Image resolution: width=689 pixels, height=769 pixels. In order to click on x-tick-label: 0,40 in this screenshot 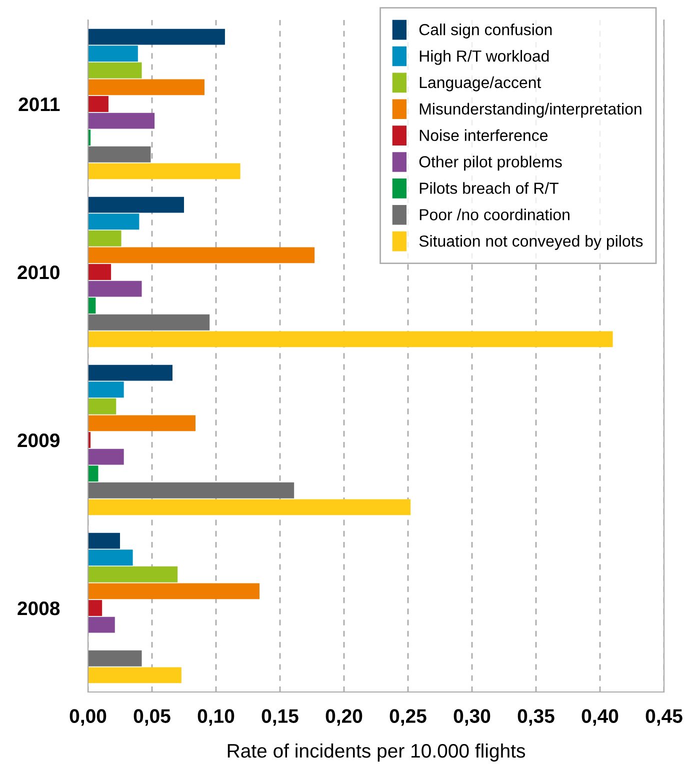, I will do `click(600, 717)`.